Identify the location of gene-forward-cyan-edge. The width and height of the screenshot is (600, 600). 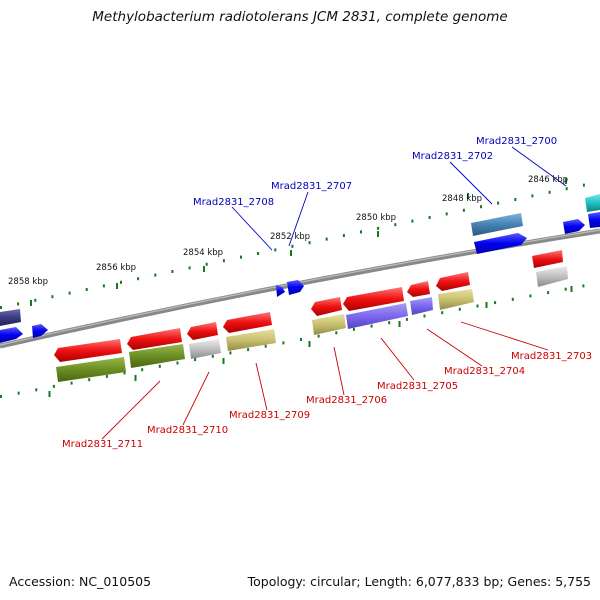
(592, 203).